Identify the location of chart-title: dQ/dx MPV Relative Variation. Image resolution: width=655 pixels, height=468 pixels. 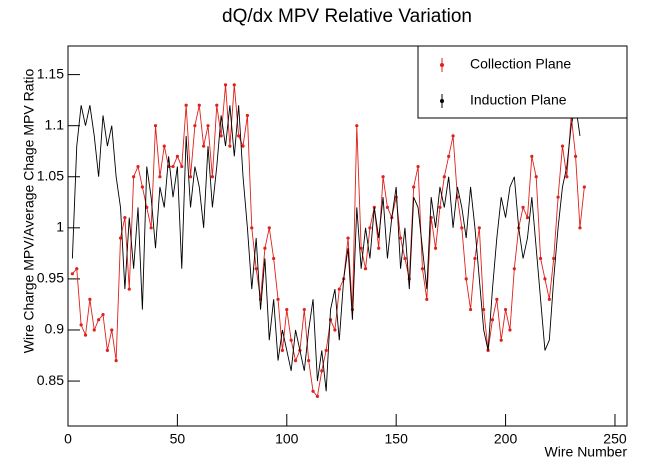
(347, 16).